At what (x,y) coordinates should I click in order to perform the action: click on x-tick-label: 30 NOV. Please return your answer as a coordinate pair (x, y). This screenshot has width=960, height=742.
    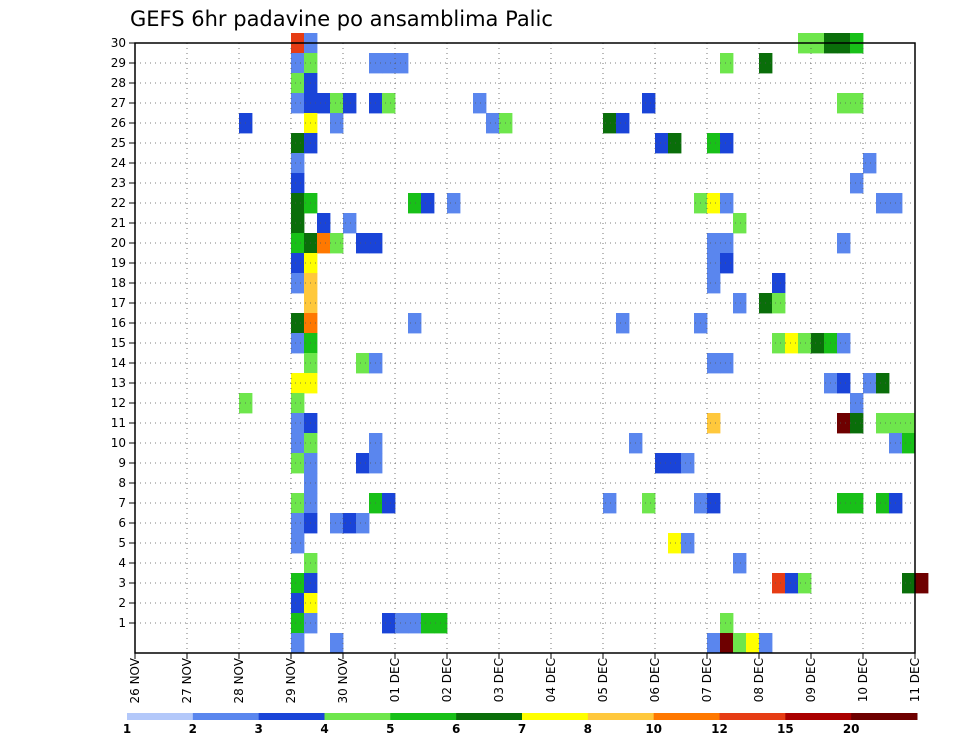
    Looking at the image, I should click on (343, 680).